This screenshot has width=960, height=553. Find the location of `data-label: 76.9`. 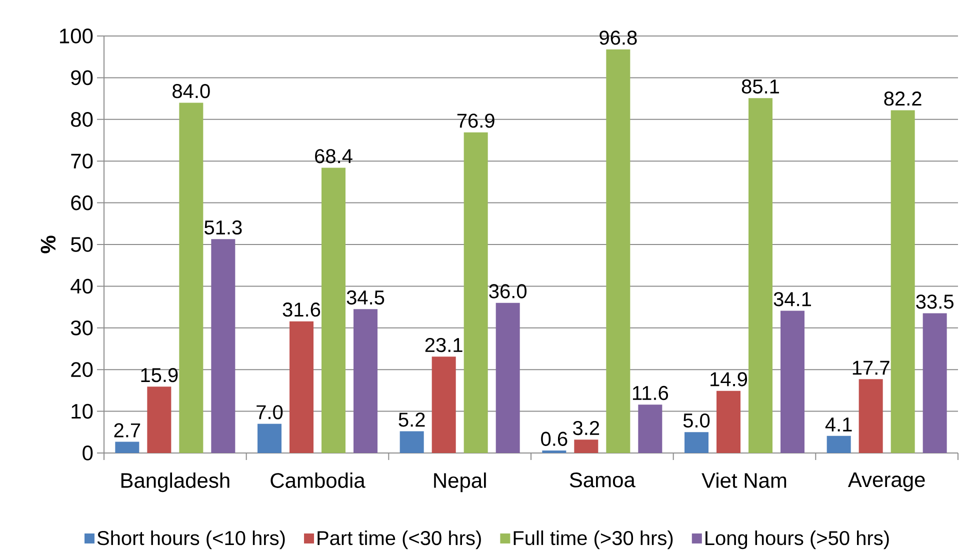

data-label: 76.9 is located at coordinates (475, 121).